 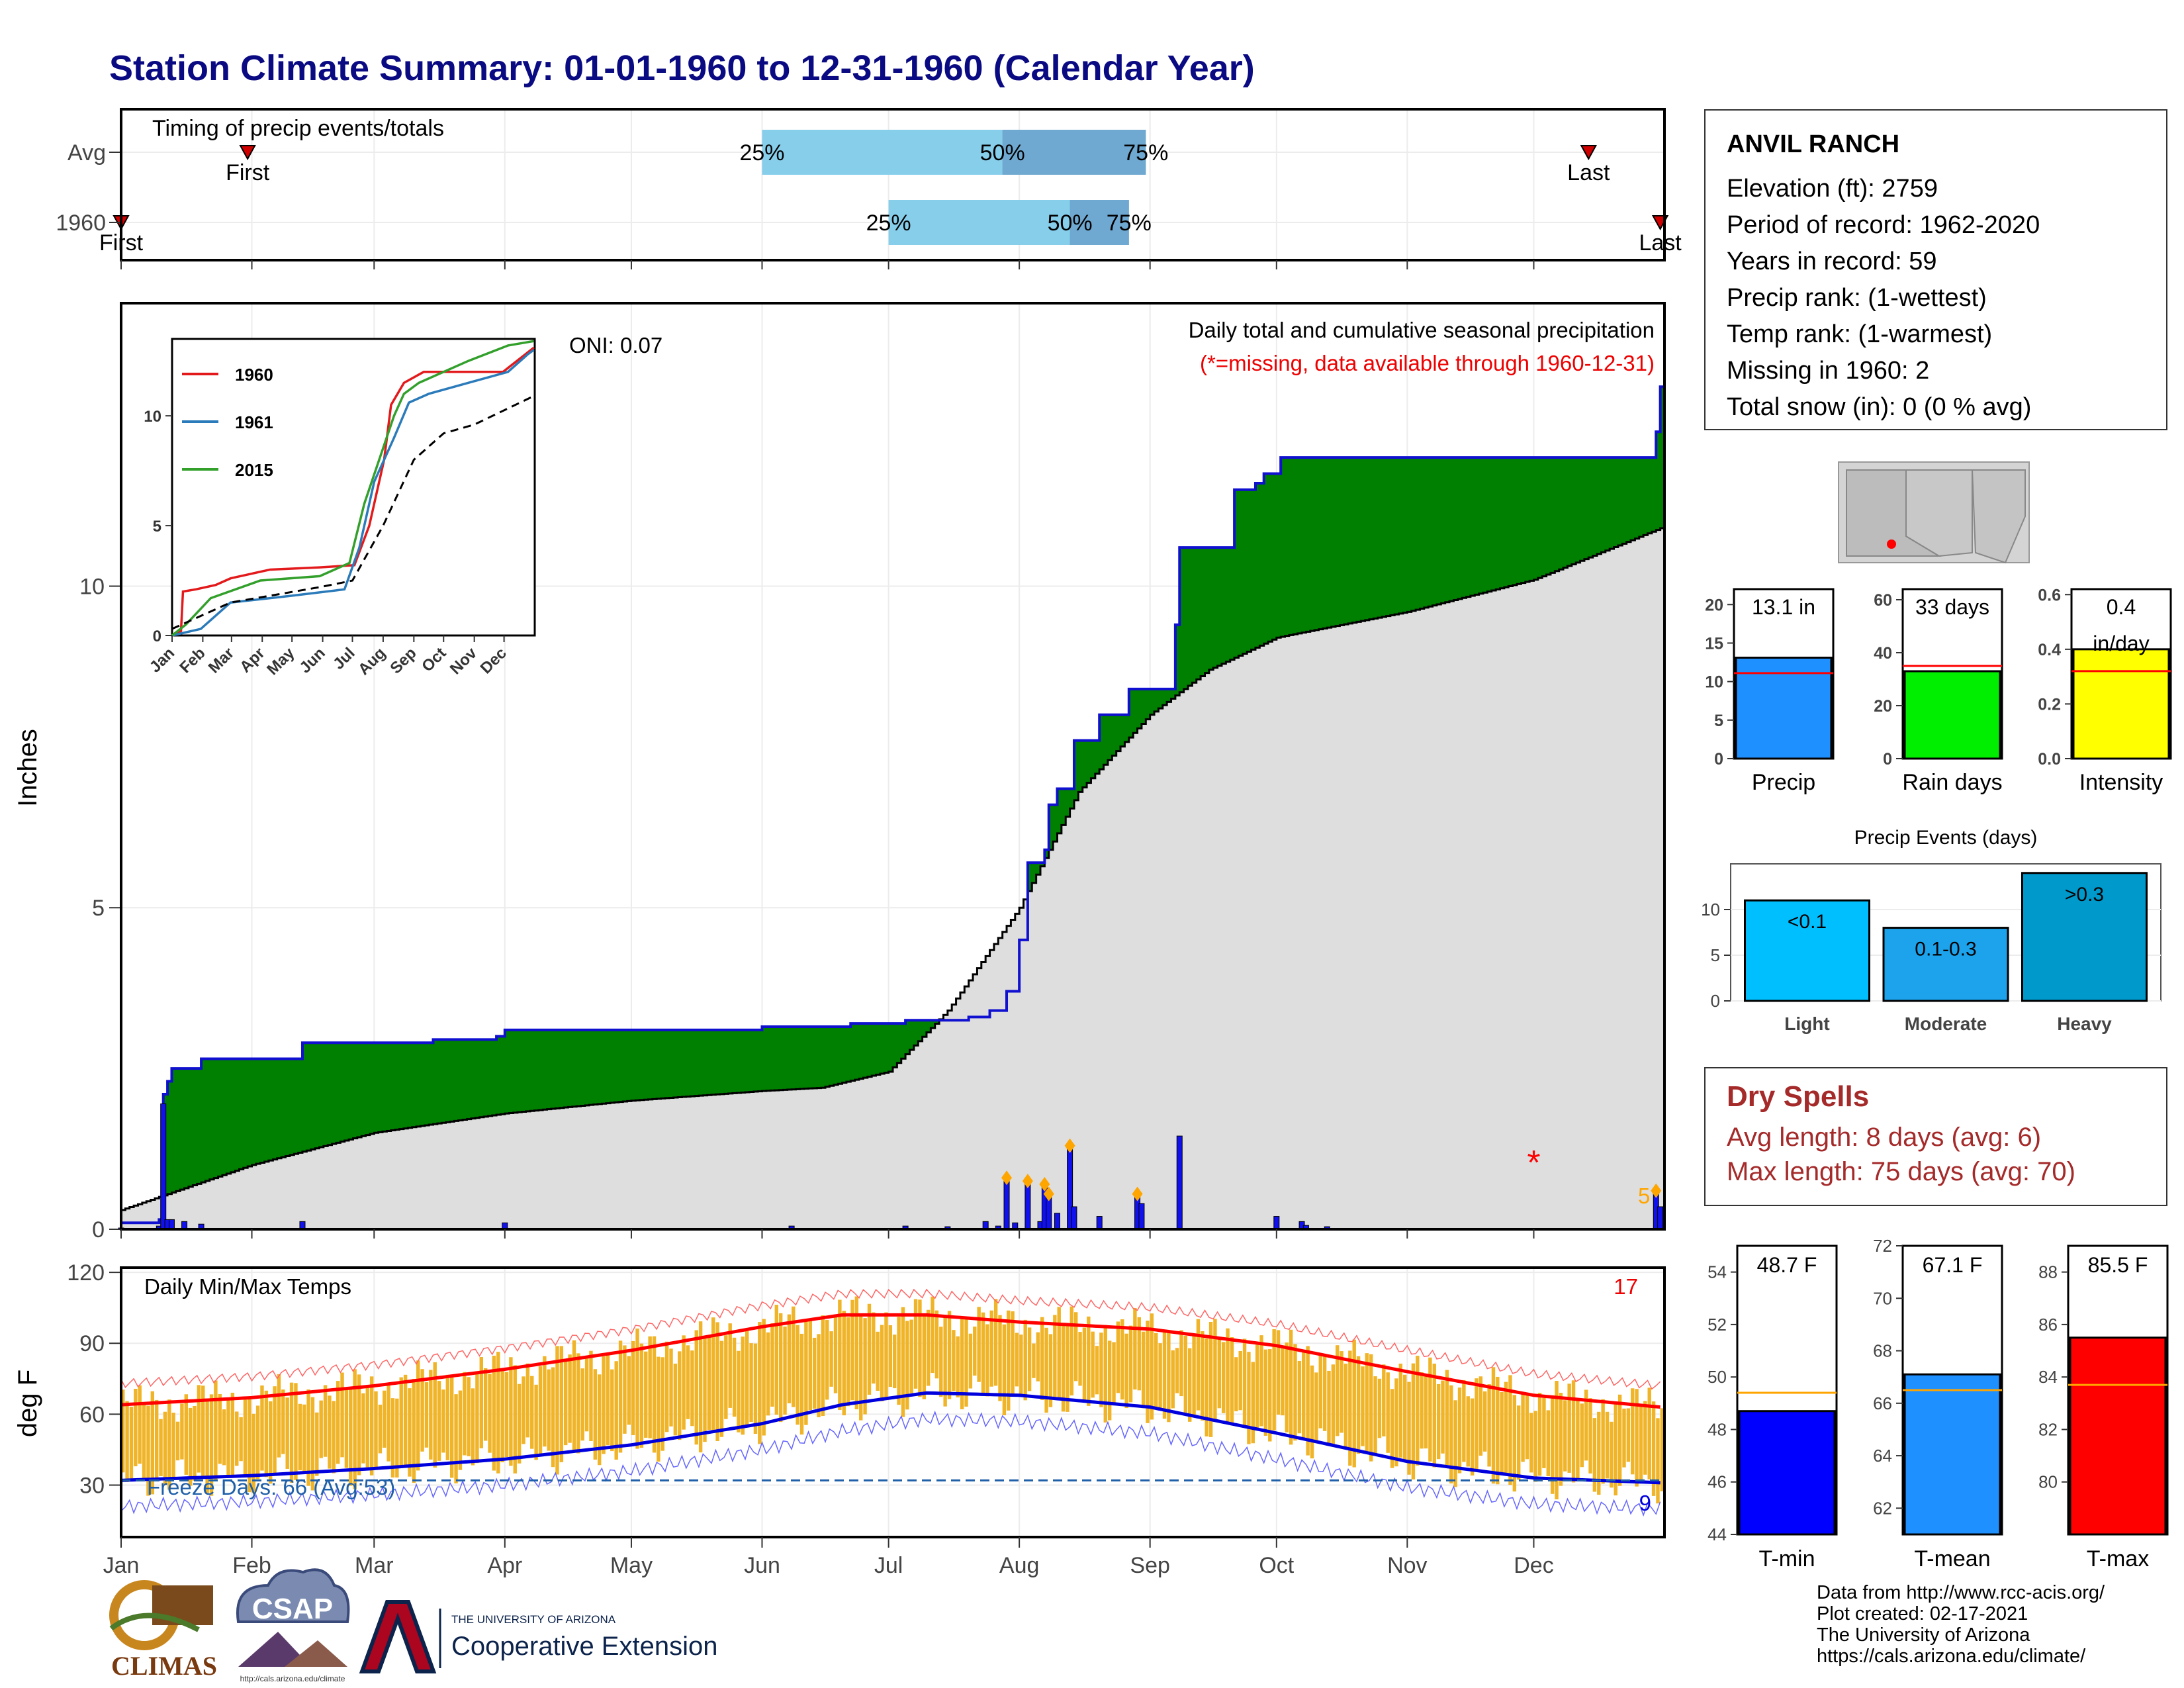 What do you see at coordinates (1784, 708) in the screenshot?
I see `mini-bar` at bounding box center [1784, 708].